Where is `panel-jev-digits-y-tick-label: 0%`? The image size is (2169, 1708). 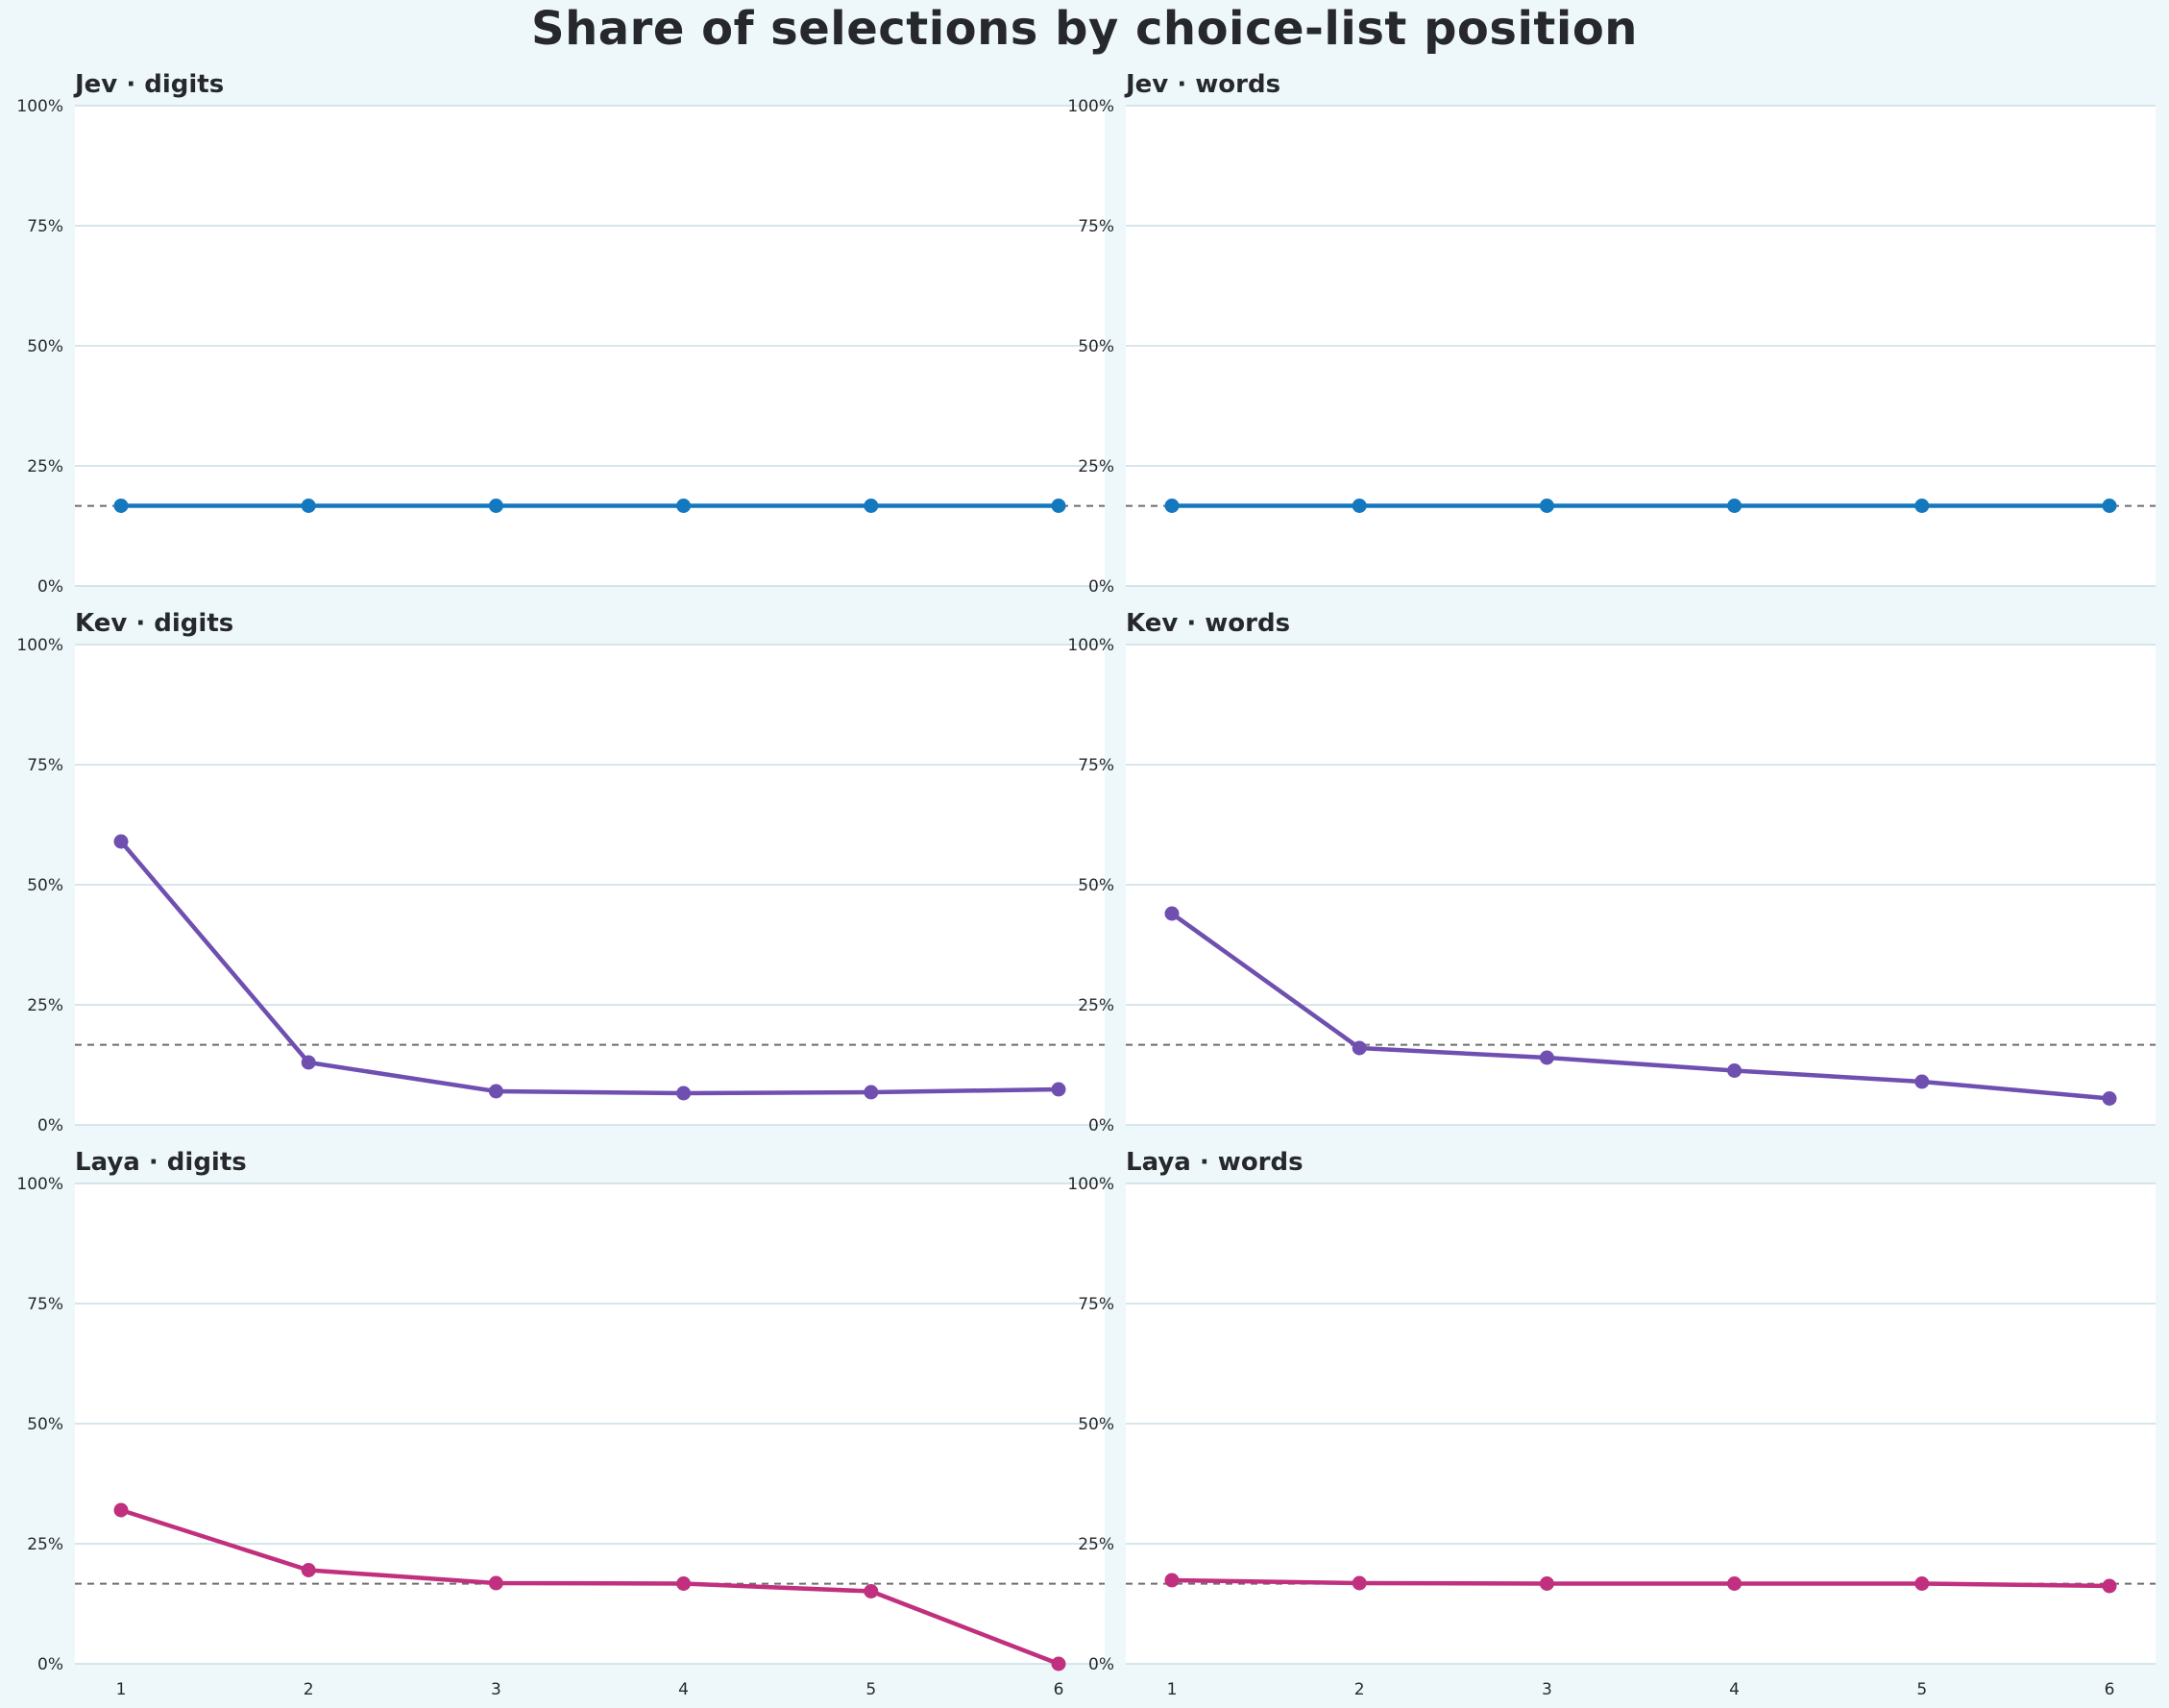
panel-jev-digits-y-tick-label: 0% is located at coordinates (50, 587).